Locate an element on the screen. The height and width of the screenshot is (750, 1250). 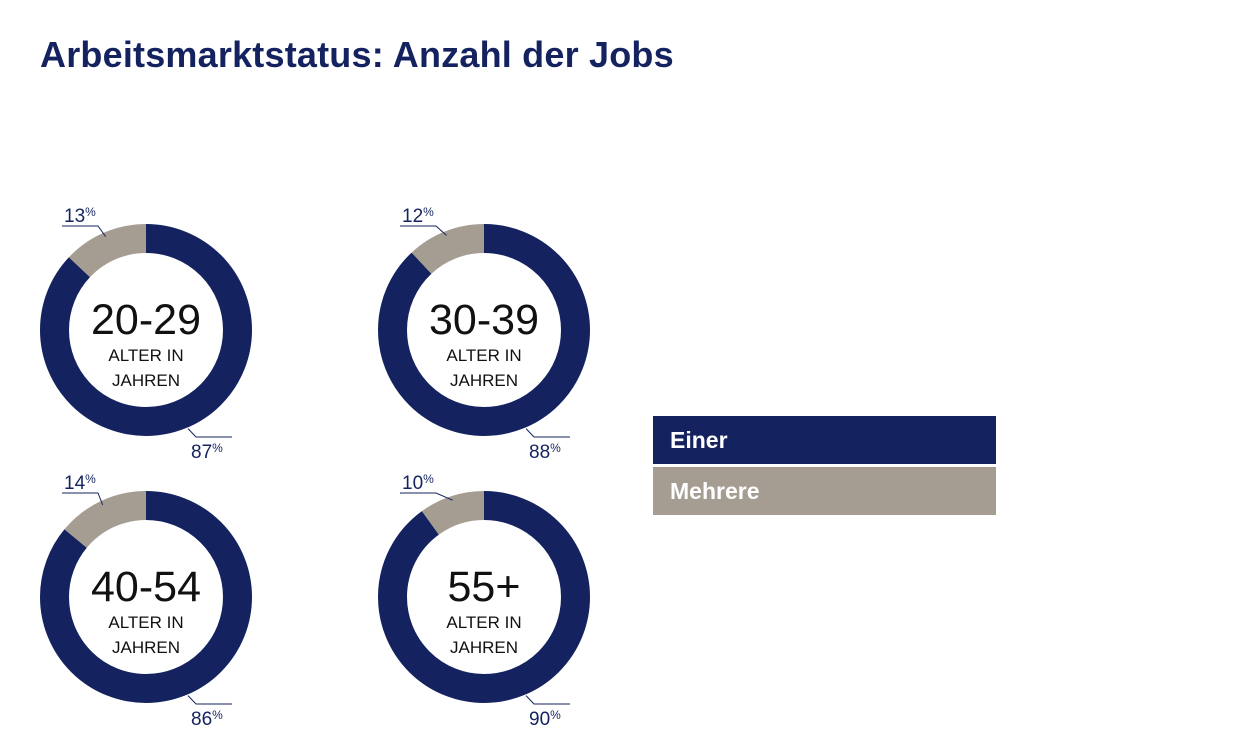
donut-group-label: 30-39 is located at coordinates (484, 320).